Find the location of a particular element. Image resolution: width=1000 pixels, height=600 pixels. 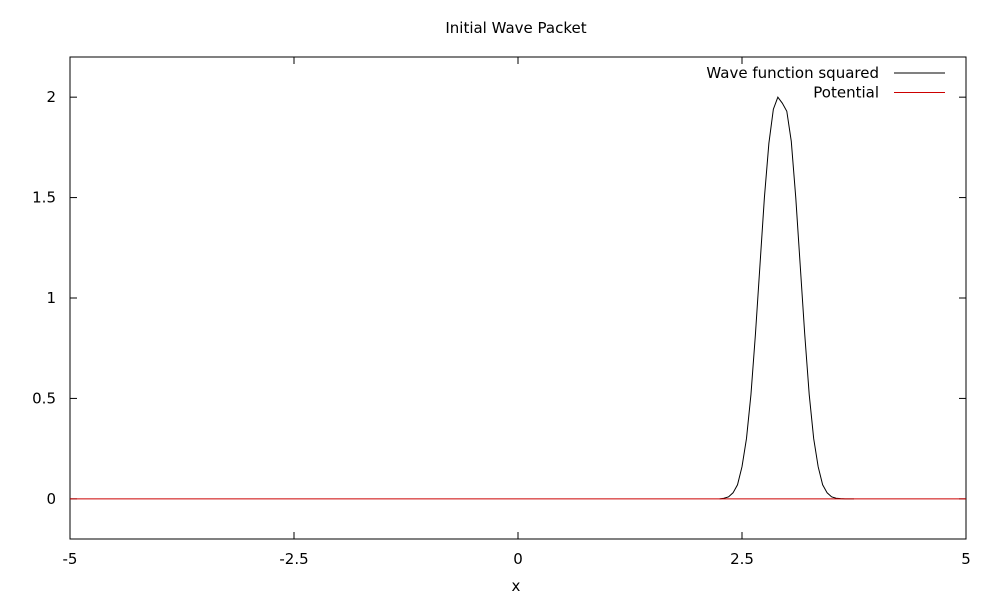

y-tick-label: 1 is located at coordinates (51, 298).